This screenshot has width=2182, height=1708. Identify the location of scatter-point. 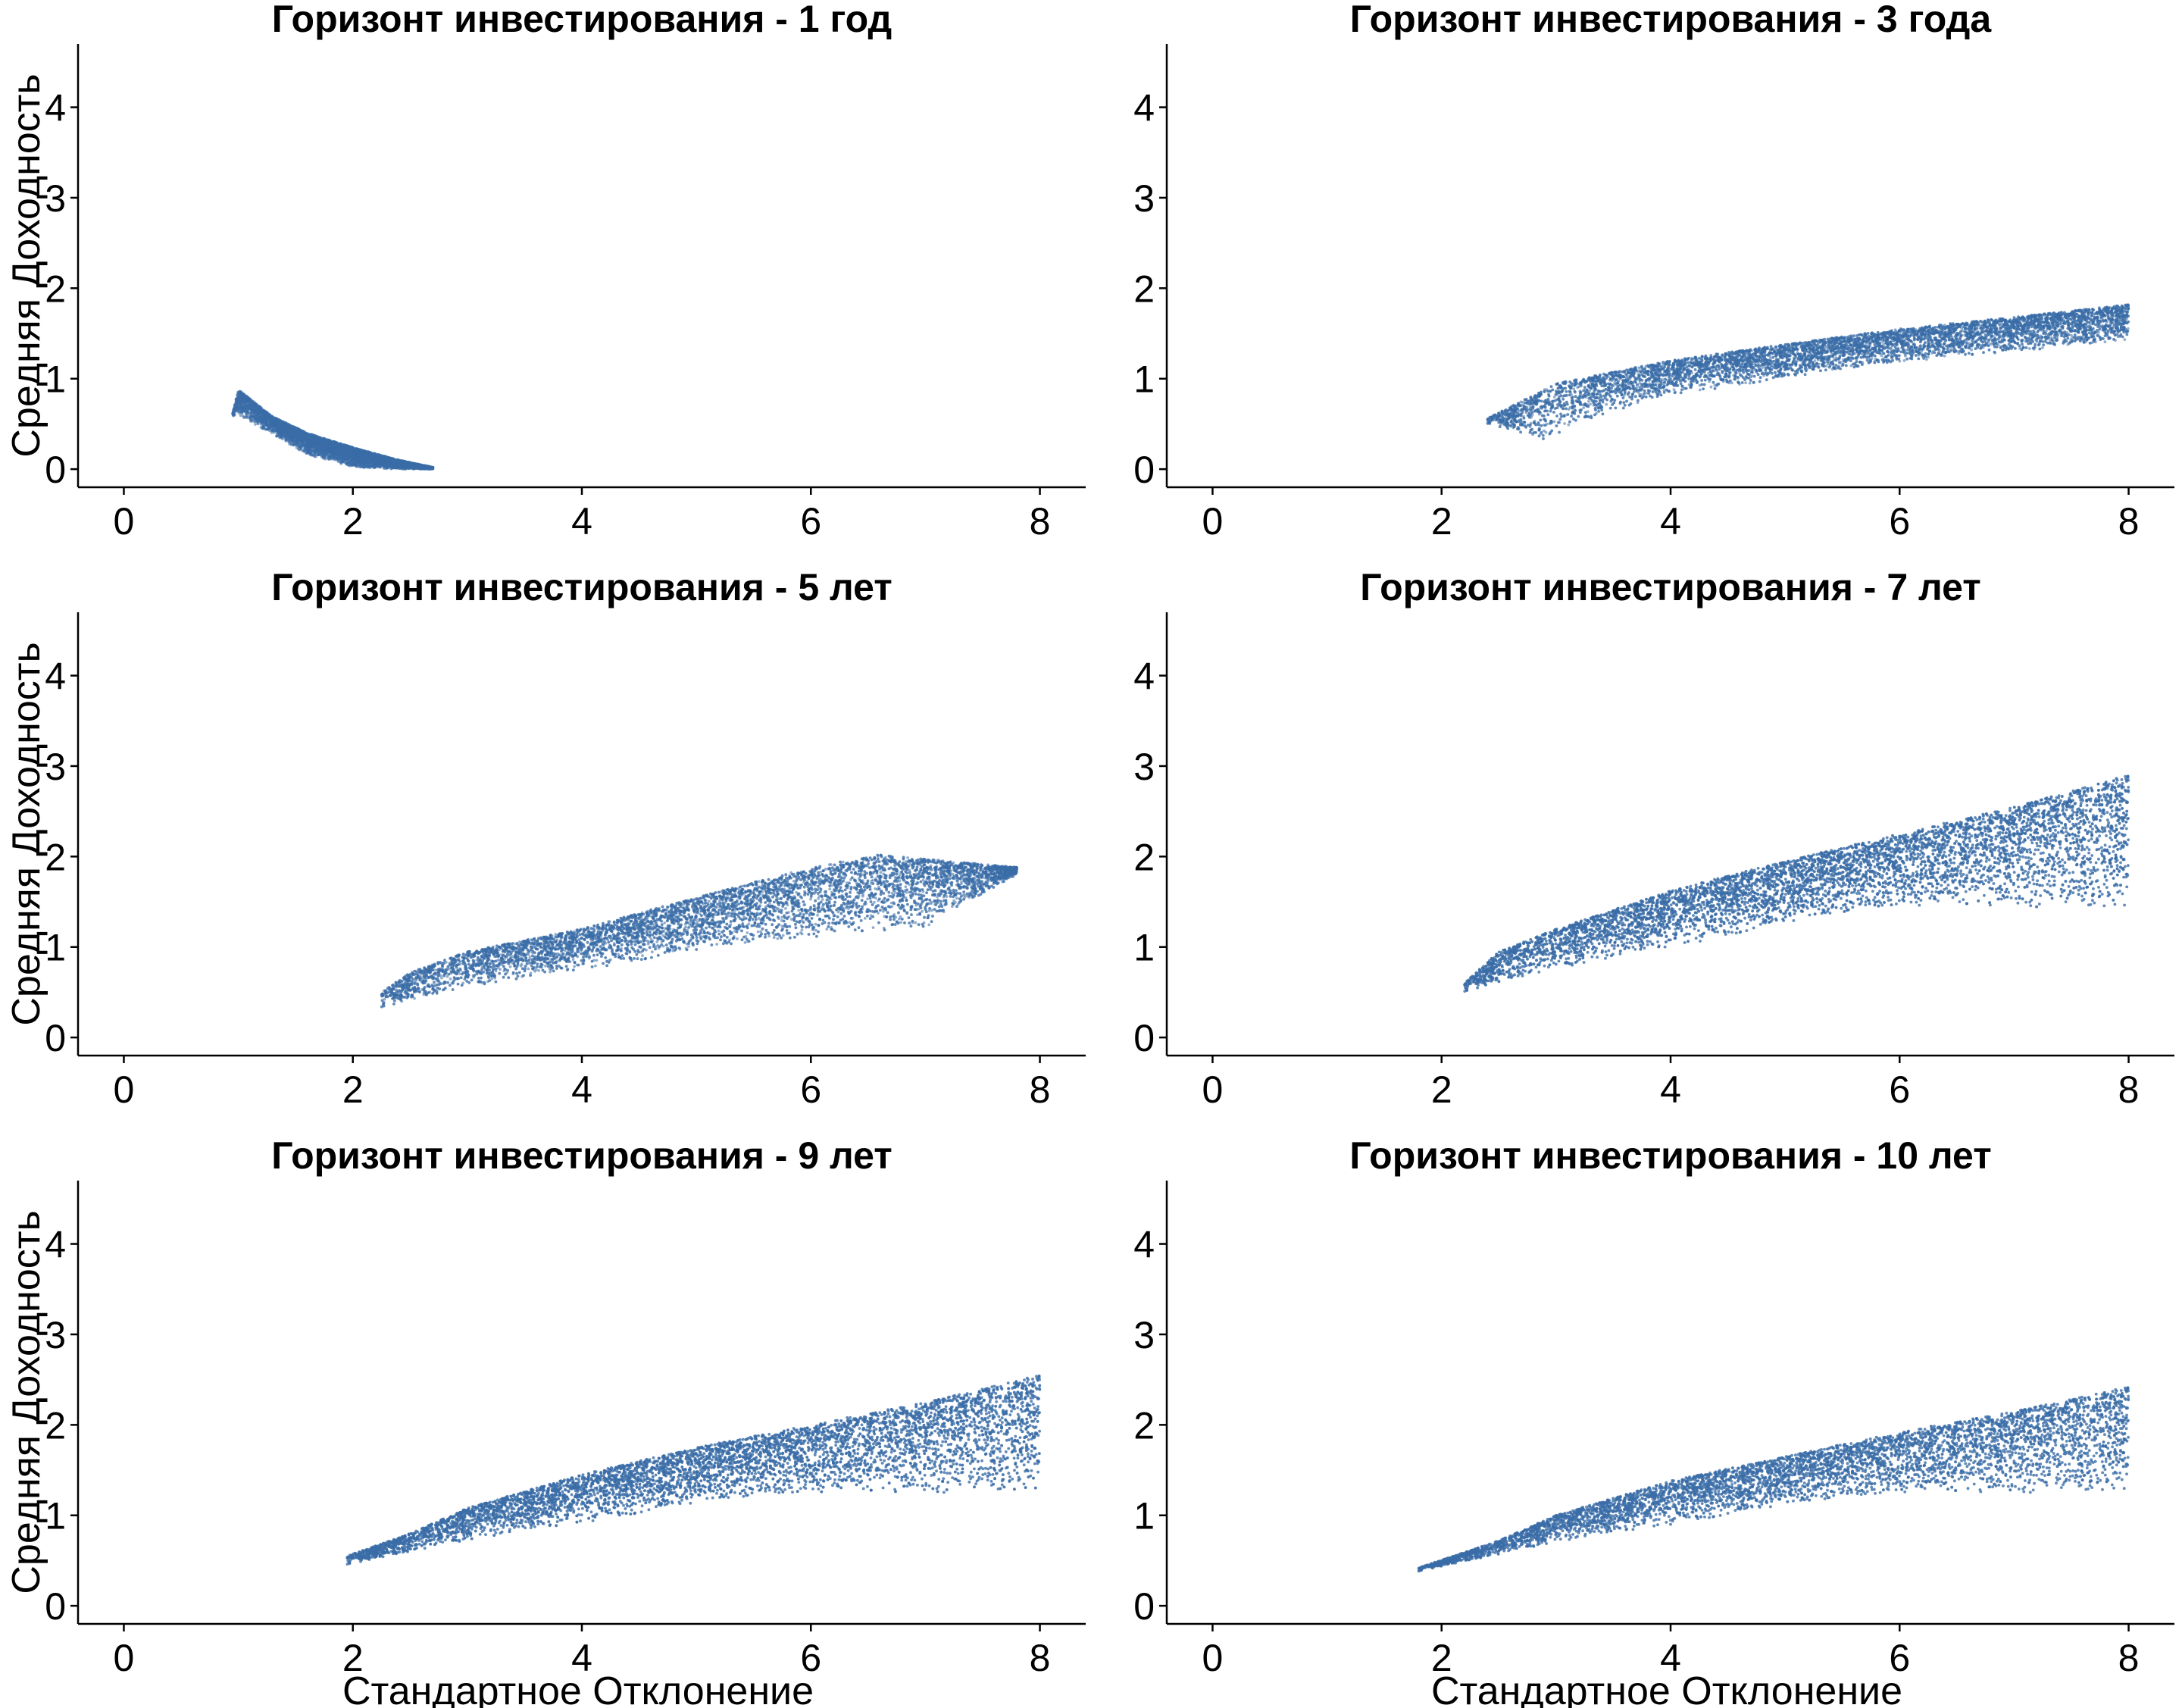
(256, 424).